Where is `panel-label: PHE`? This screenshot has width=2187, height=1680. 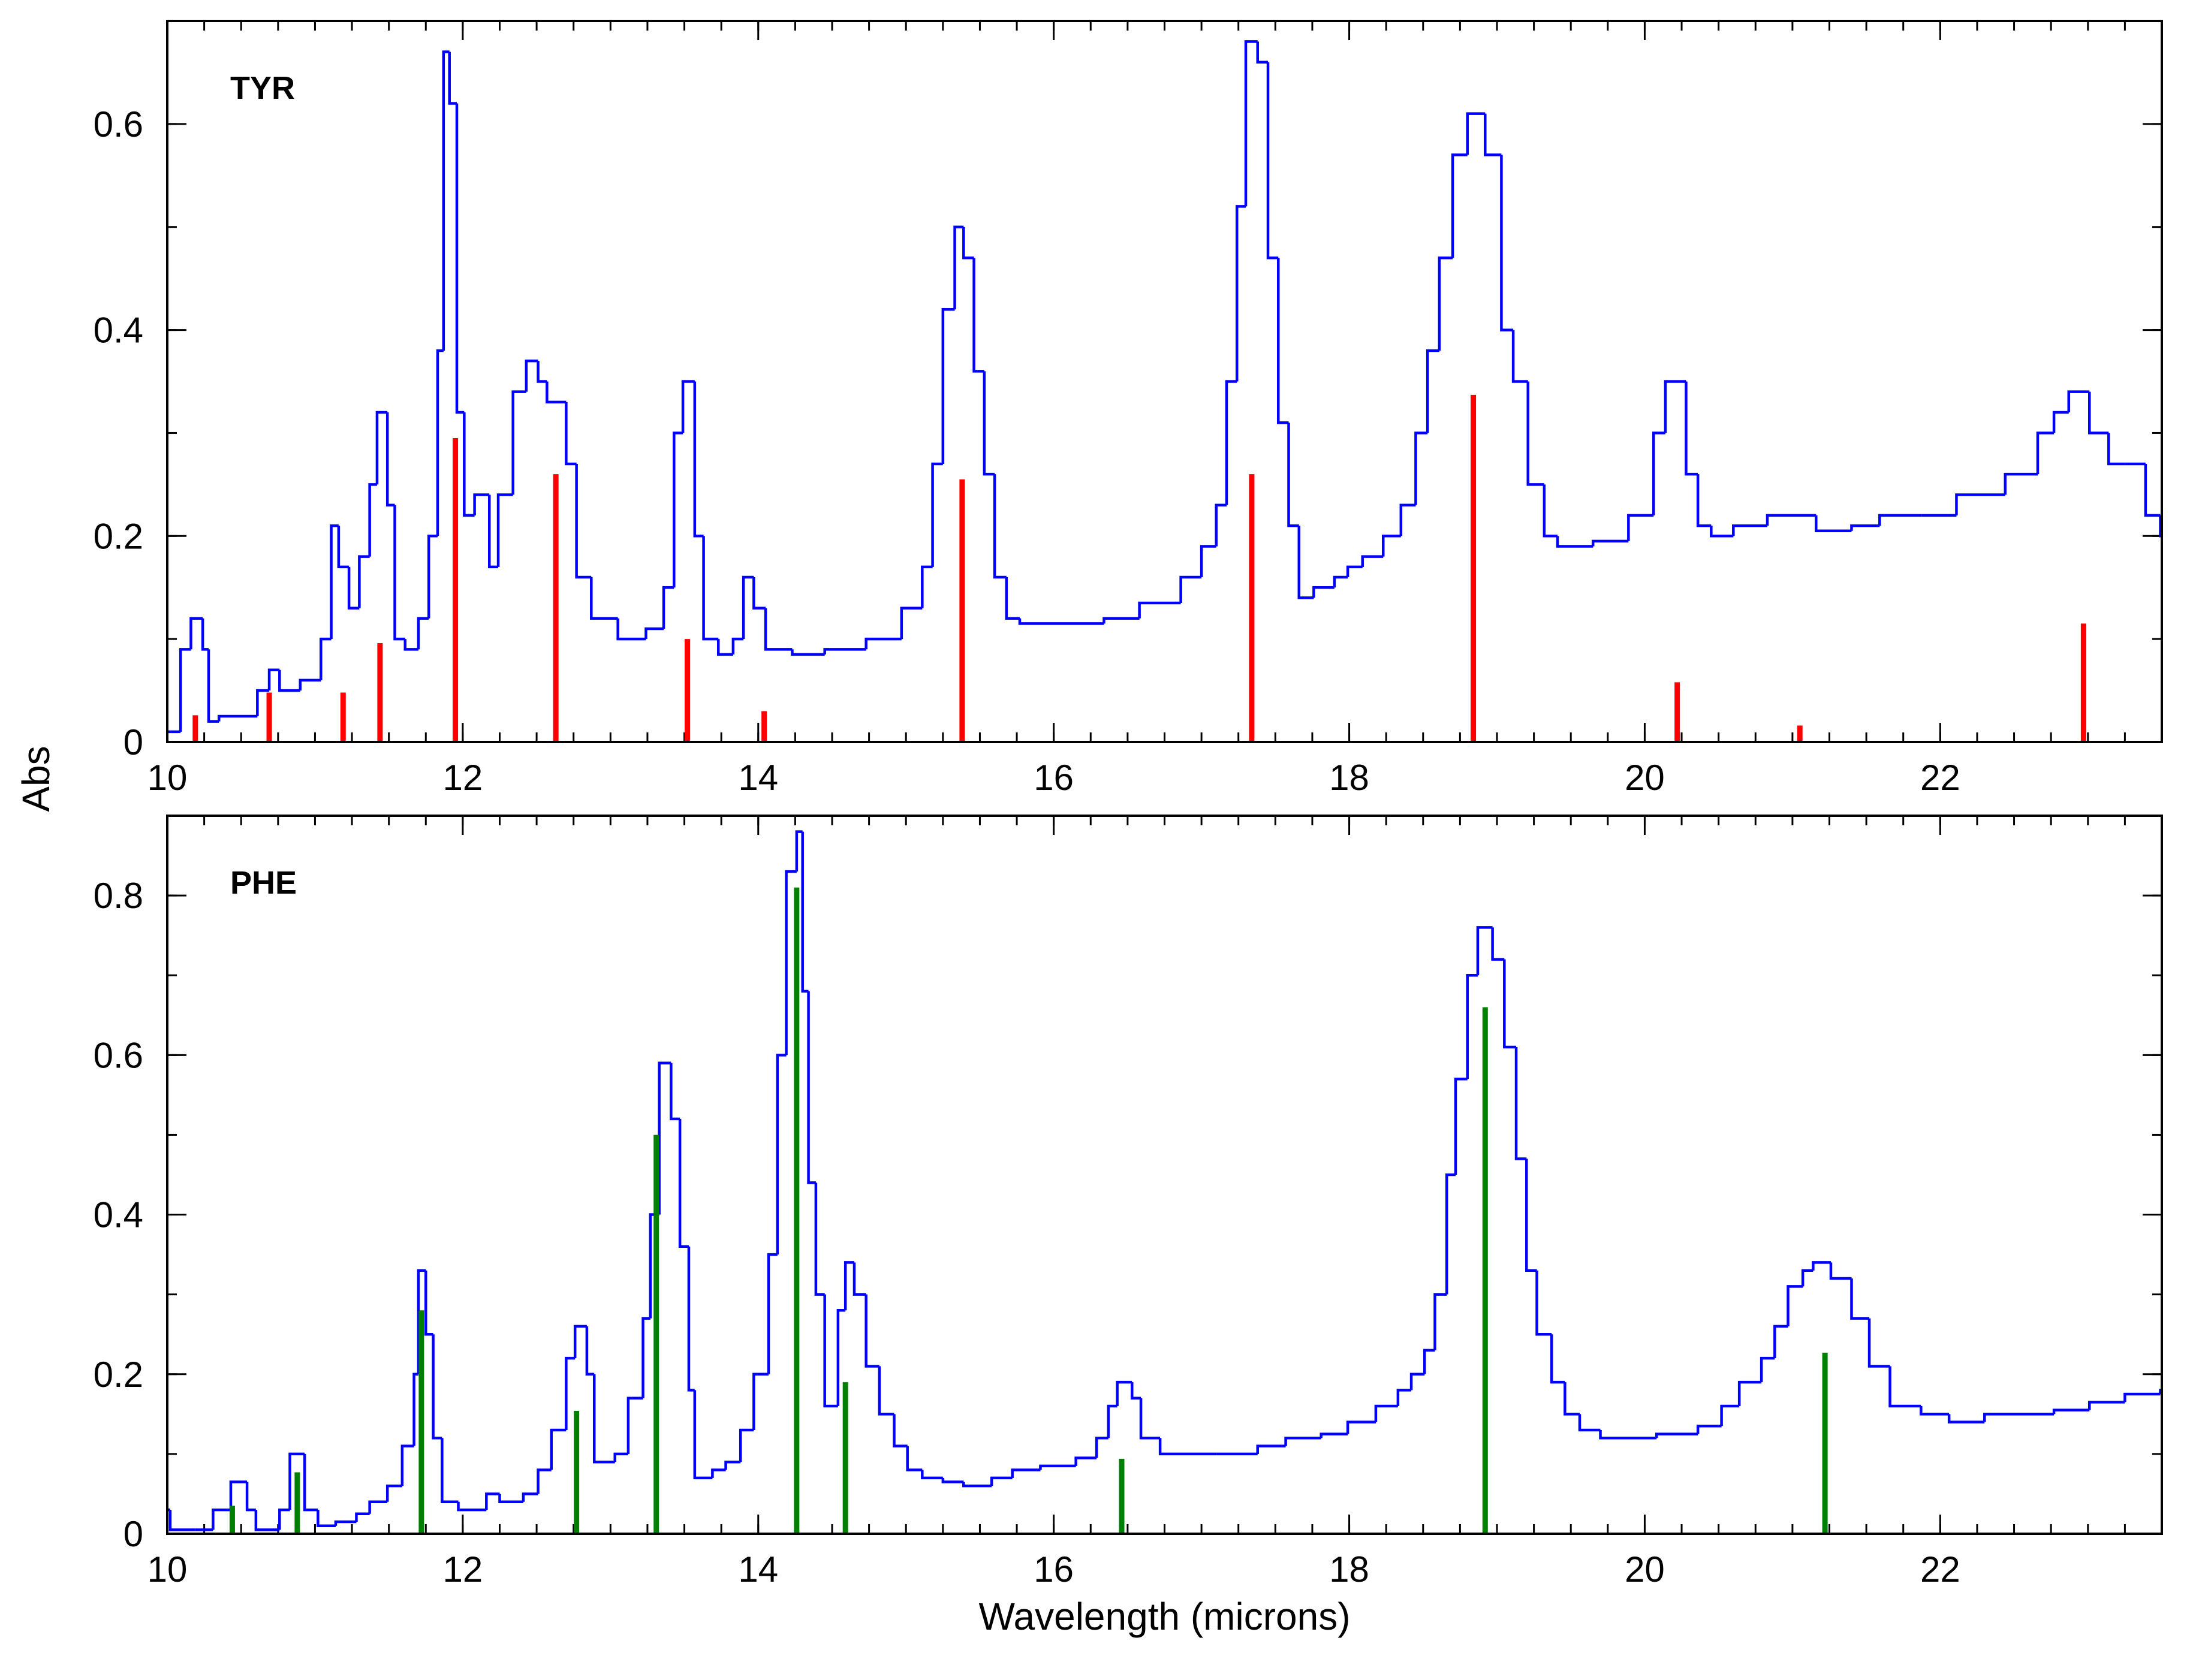 panel-label: PHE is located at coordinates (263, 883).